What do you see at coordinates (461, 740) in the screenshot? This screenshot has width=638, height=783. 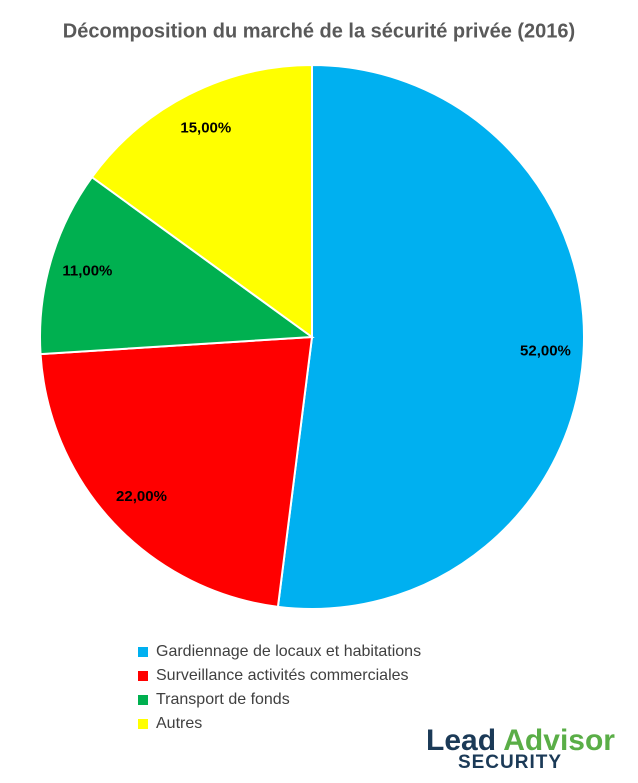 I see `logo-lead: Lead` at bounding box center [461, 740].